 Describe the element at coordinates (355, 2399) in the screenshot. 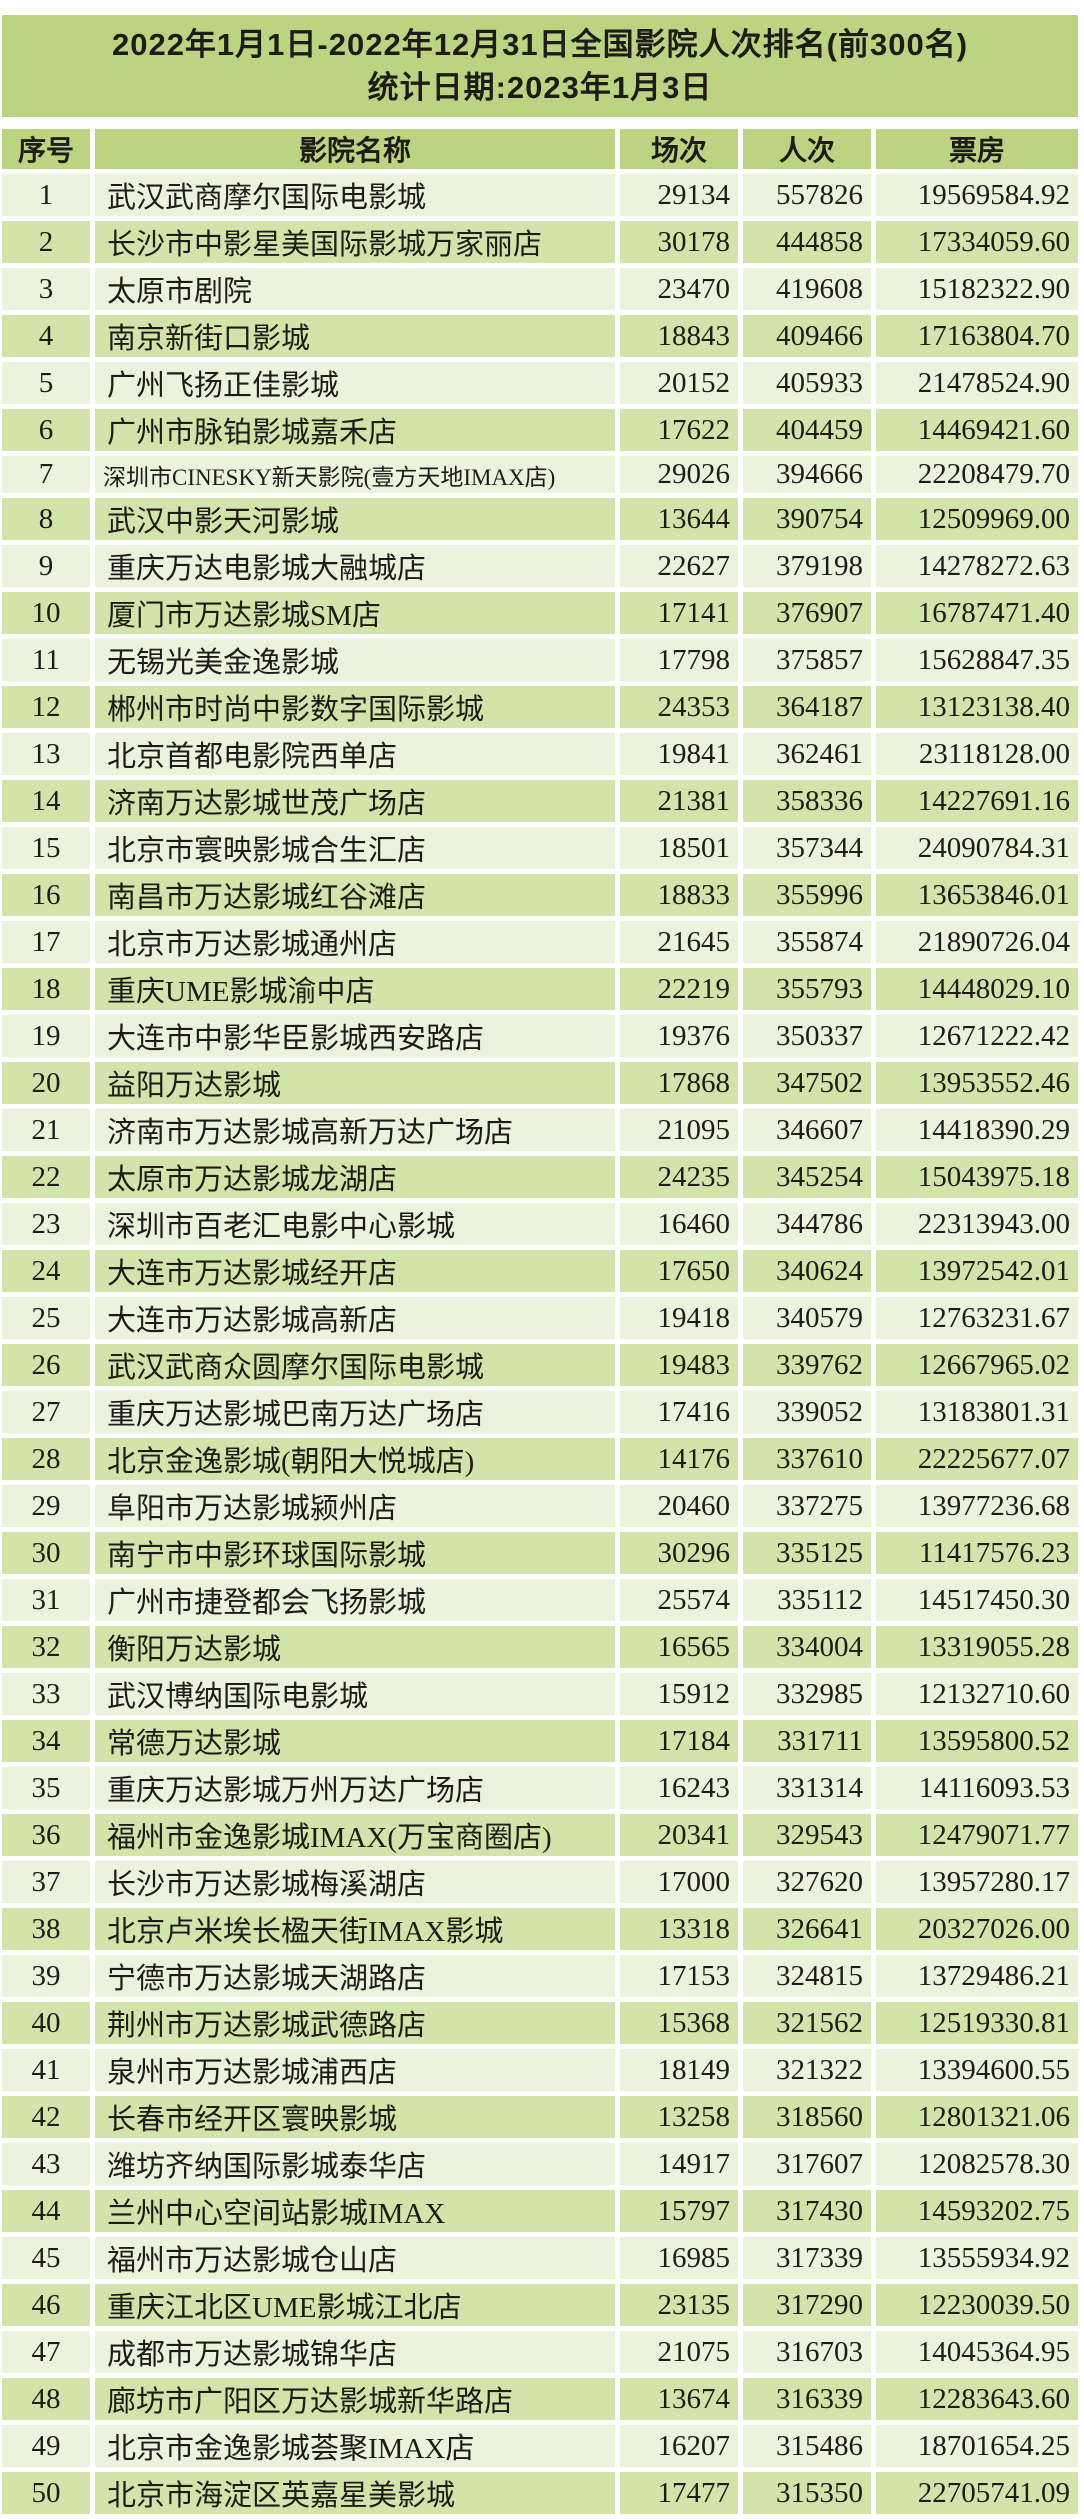

I see `cinema-name-cell: 廊坊市广阳区万达影城新华路店` at that location.